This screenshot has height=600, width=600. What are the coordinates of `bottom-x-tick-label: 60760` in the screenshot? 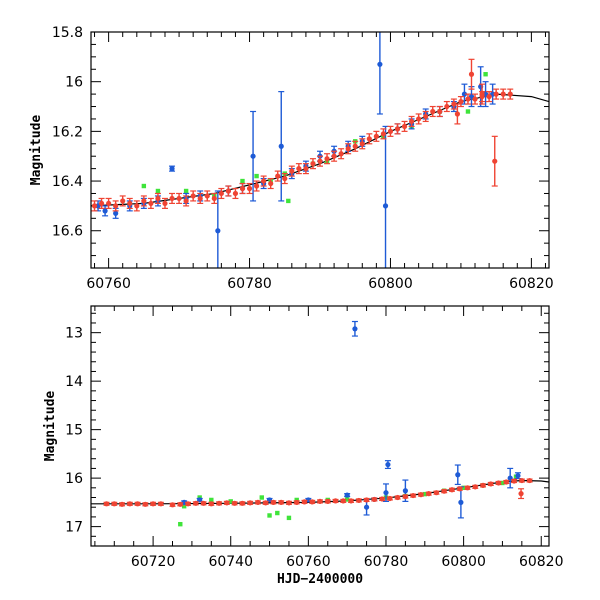 It's located at (308, 562).